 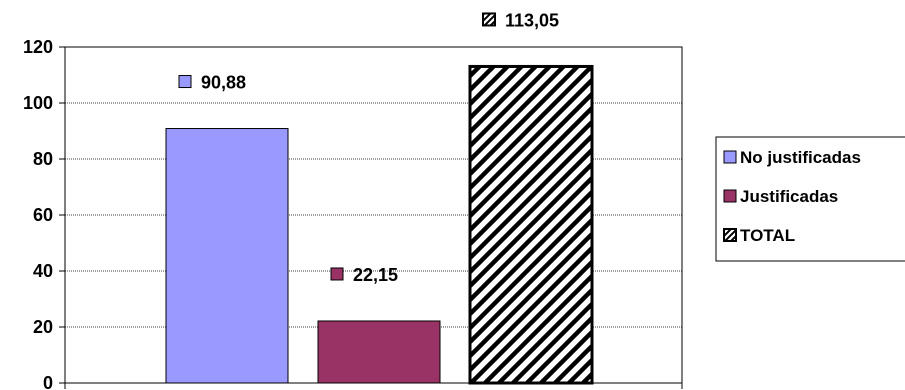 What do you see at coordinates (38, 103) in the screenshot?
I see `y-tick-label: 100` at bounding box center [38, 103].